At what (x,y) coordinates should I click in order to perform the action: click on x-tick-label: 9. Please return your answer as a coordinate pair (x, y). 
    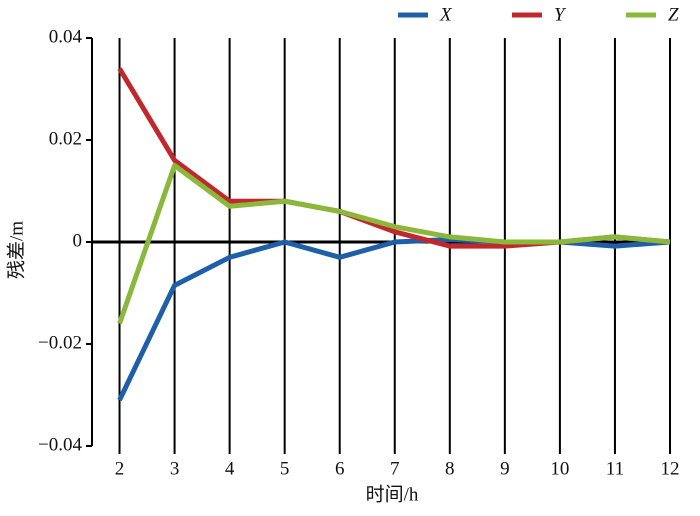
    Looking at the image, I should click on (505, 468).